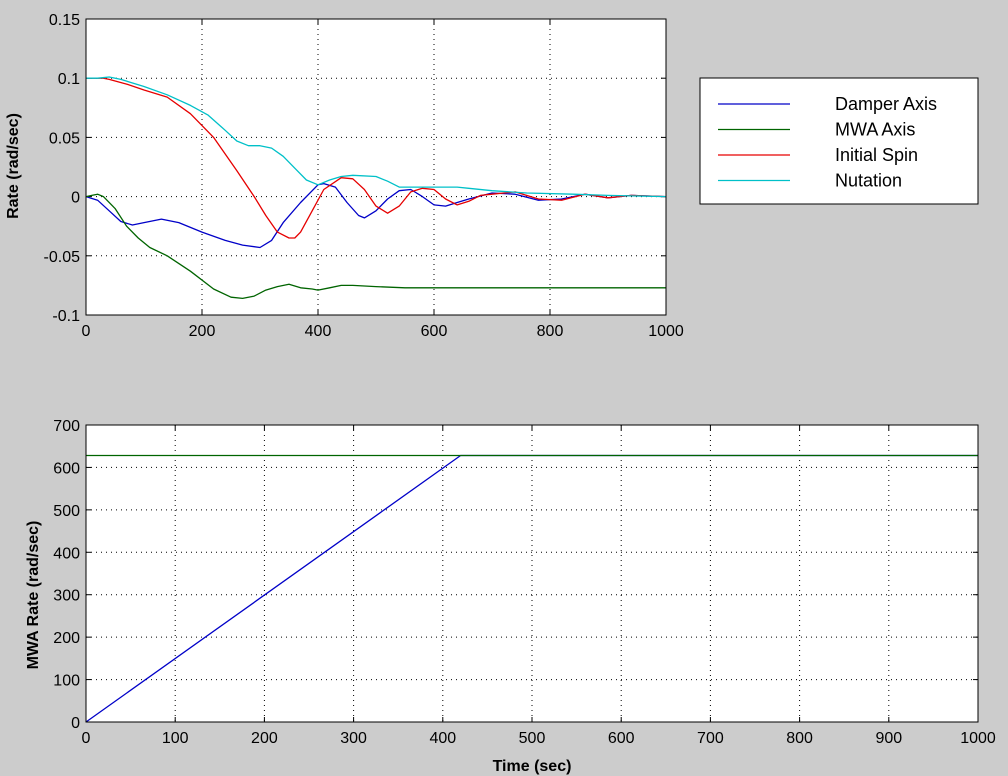 The height and width of the screenshot is (776, 1008). I want to click on top-chart-legend: Damper Axis MWA Axis Initial Spin Nutation, so click(839, 141).